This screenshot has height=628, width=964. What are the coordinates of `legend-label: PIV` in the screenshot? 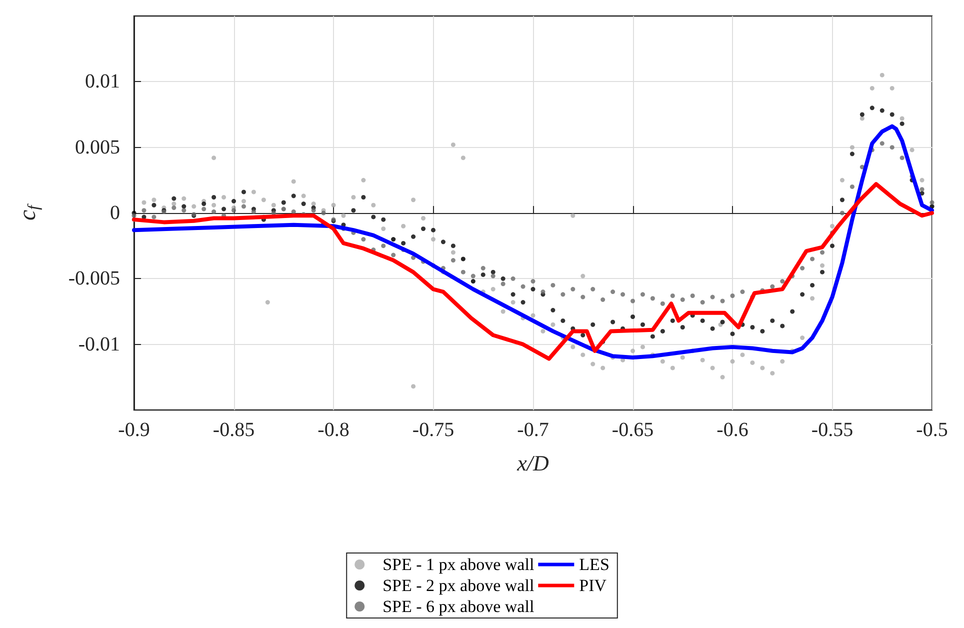 It's located at (593, 585).